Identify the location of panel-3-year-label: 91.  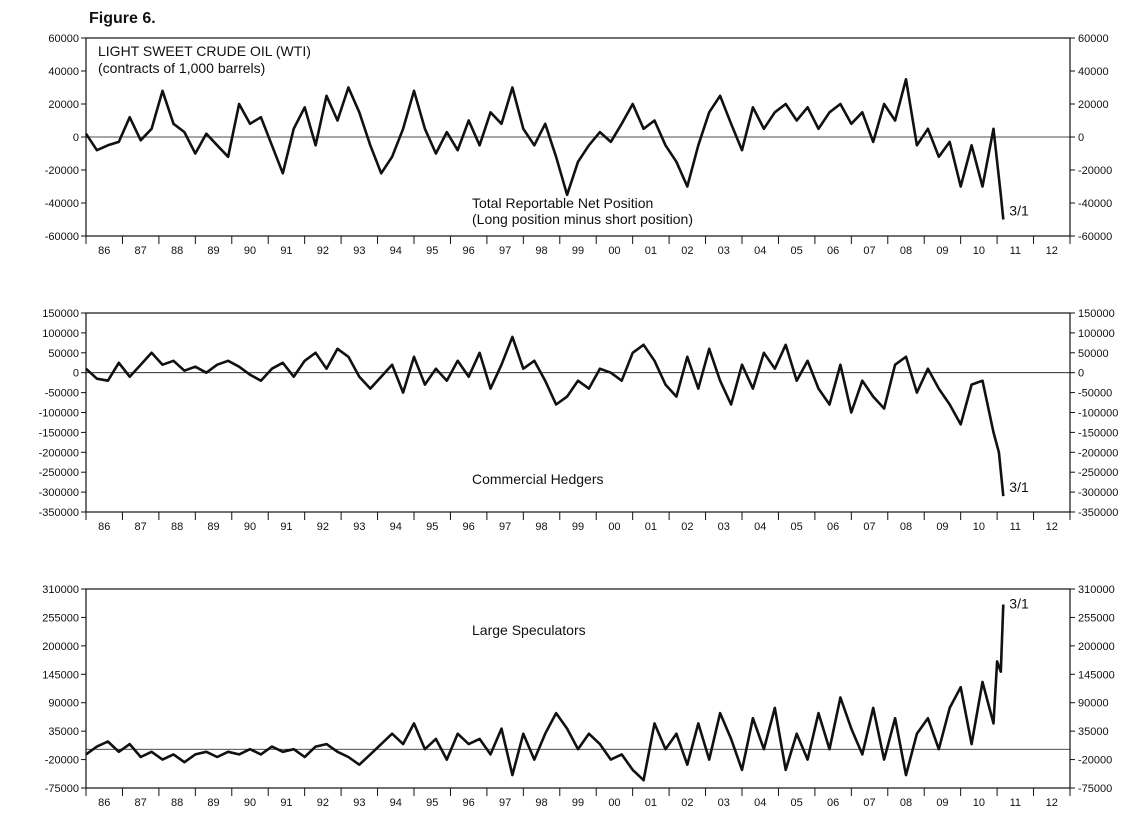
(286, 803).